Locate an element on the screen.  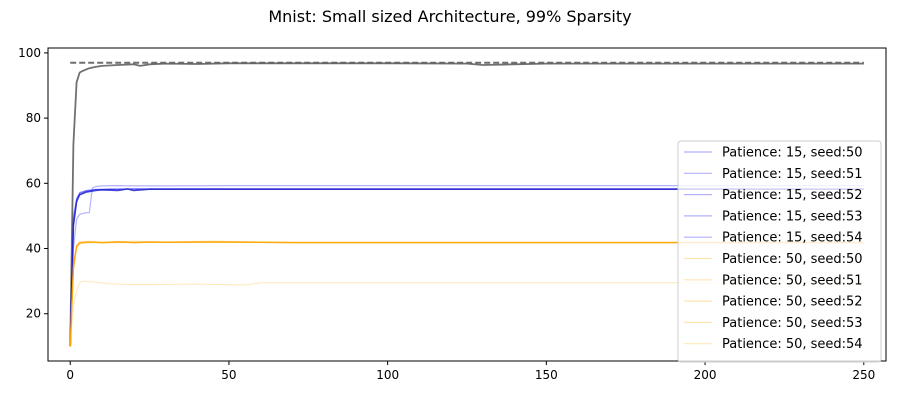
y-tick-label: 40 is located at coordinates (33, 249).